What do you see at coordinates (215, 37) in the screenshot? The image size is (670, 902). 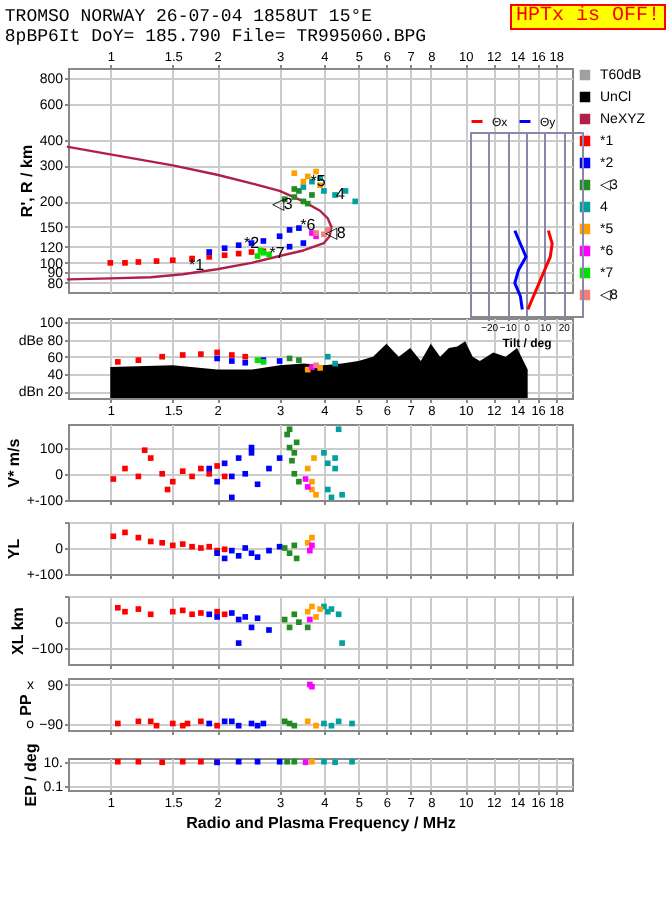 I see `chart-subtitle: 8pBP6It DoY= 185.790 File= TR995060.BPG` at bounding box center [215, 37].